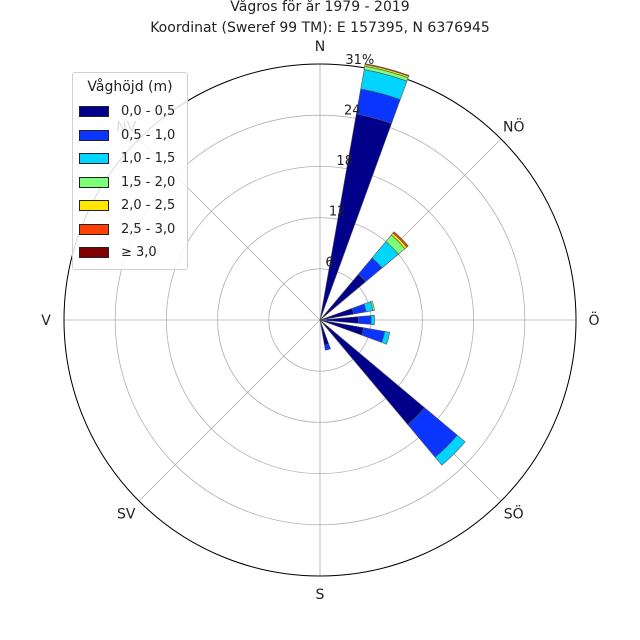  What do you see at coordinates (514, 514) in the screenshot?
I see `direction-label: SÖ` at bounding box center [514, 514].